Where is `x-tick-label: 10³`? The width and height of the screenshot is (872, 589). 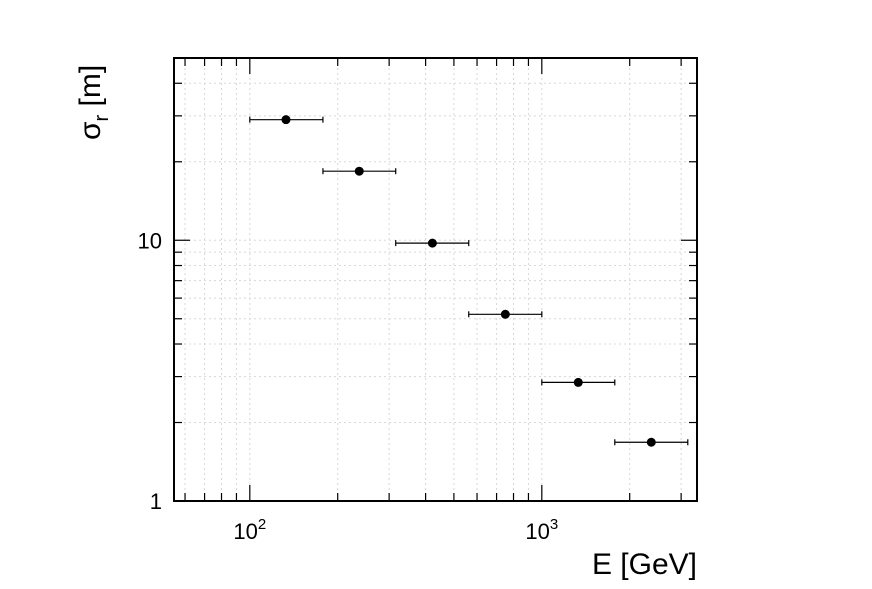 x-tick-label: 10³ is located at coordinates (541, 530).